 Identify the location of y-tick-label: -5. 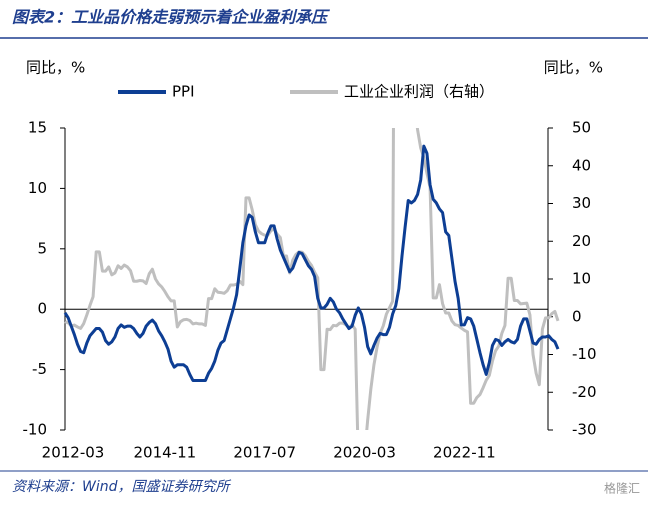
(39, 369).